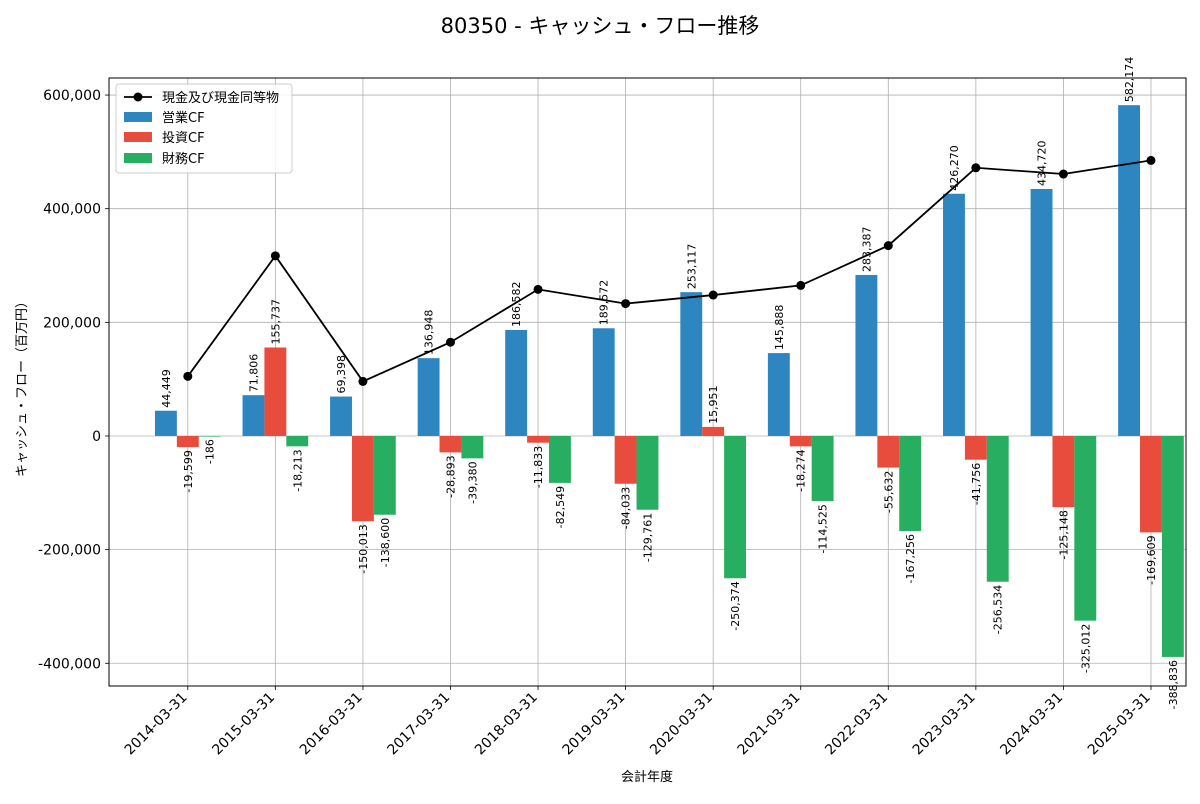 The height and width of the screenshot is (804, 1200). What do you see at coordinates (769, 724) in the screenshot?
I see `x-tick-label: 2021-03-31` at bounding box center [769, 724].